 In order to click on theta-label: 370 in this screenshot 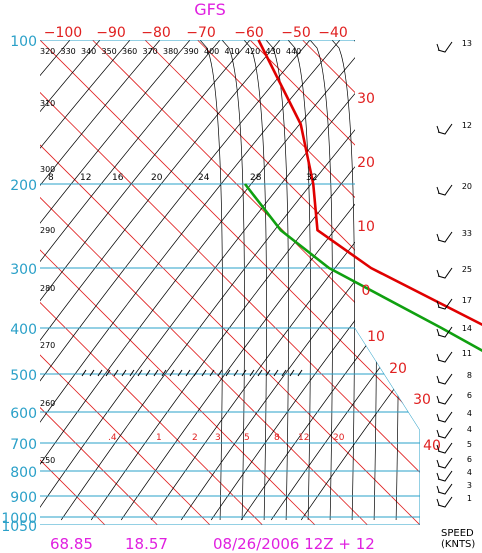, I will do `click(150, 51)`.